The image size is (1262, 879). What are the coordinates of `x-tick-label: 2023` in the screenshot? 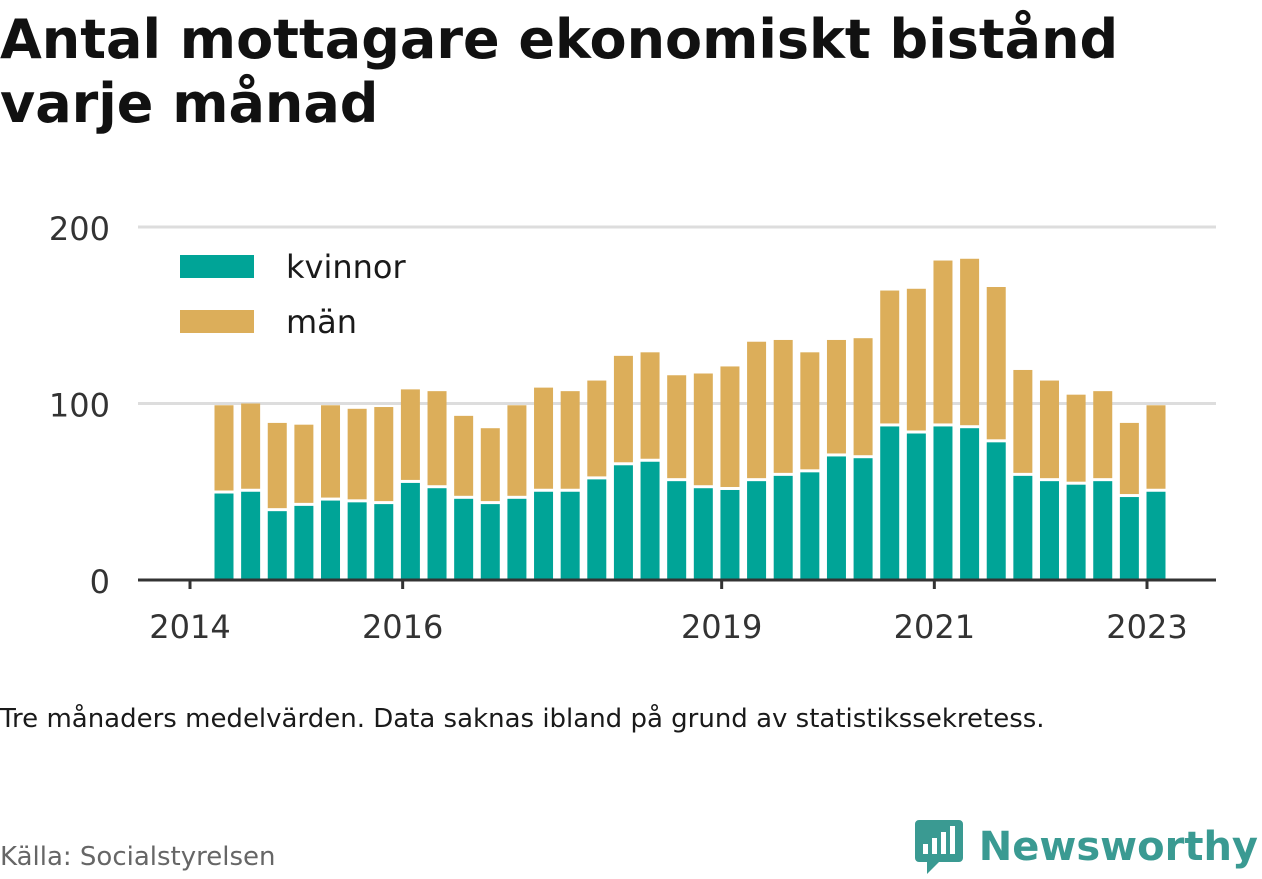 It's located at (1146, 627).